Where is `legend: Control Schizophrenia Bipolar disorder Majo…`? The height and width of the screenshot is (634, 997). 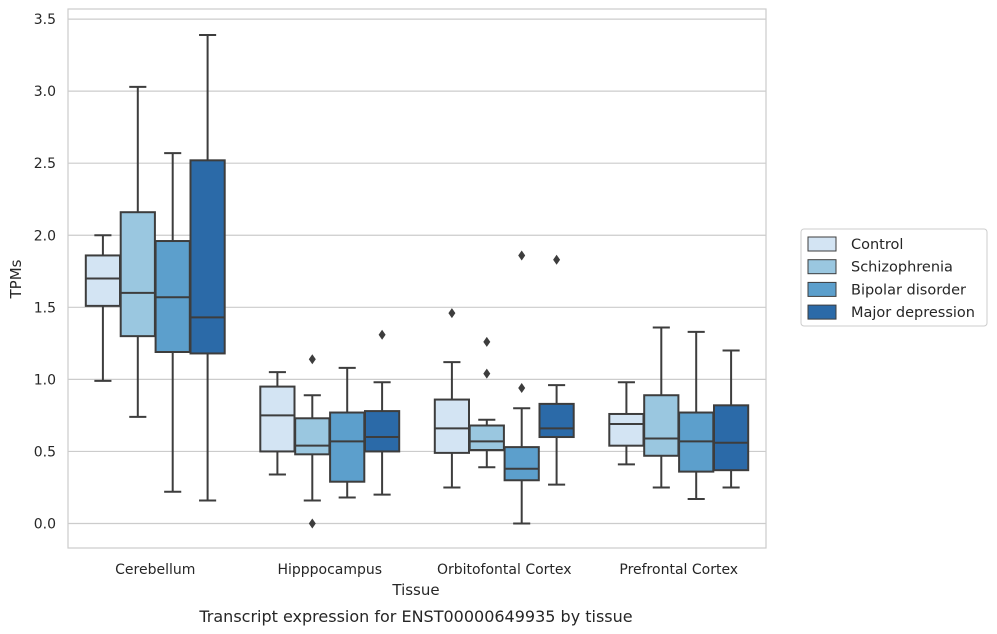 legend: Control Schizophrenia Bipolar disorder Majo… is located at coordinates (894, 277).